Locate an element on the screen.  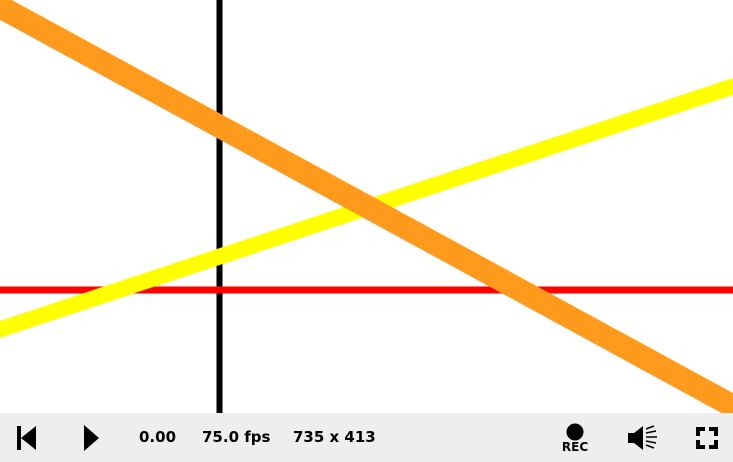
resolution-display: 735 x 413 is located at coordinates (334, 437).